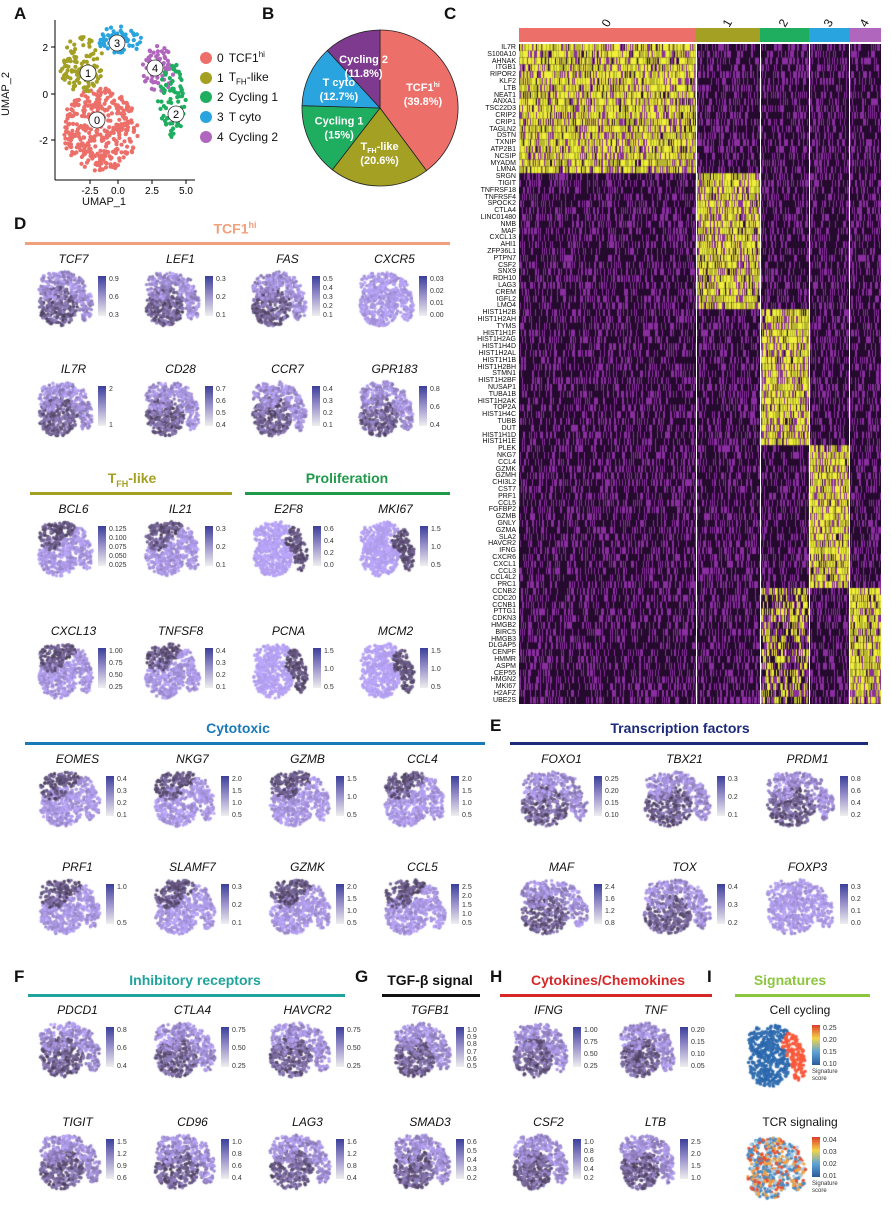 This screenshot has height=1230, width=891. Describe the element at coordinates (329, 529) in the screenshot. I see `colorbar-tick: 0.6` at that location.